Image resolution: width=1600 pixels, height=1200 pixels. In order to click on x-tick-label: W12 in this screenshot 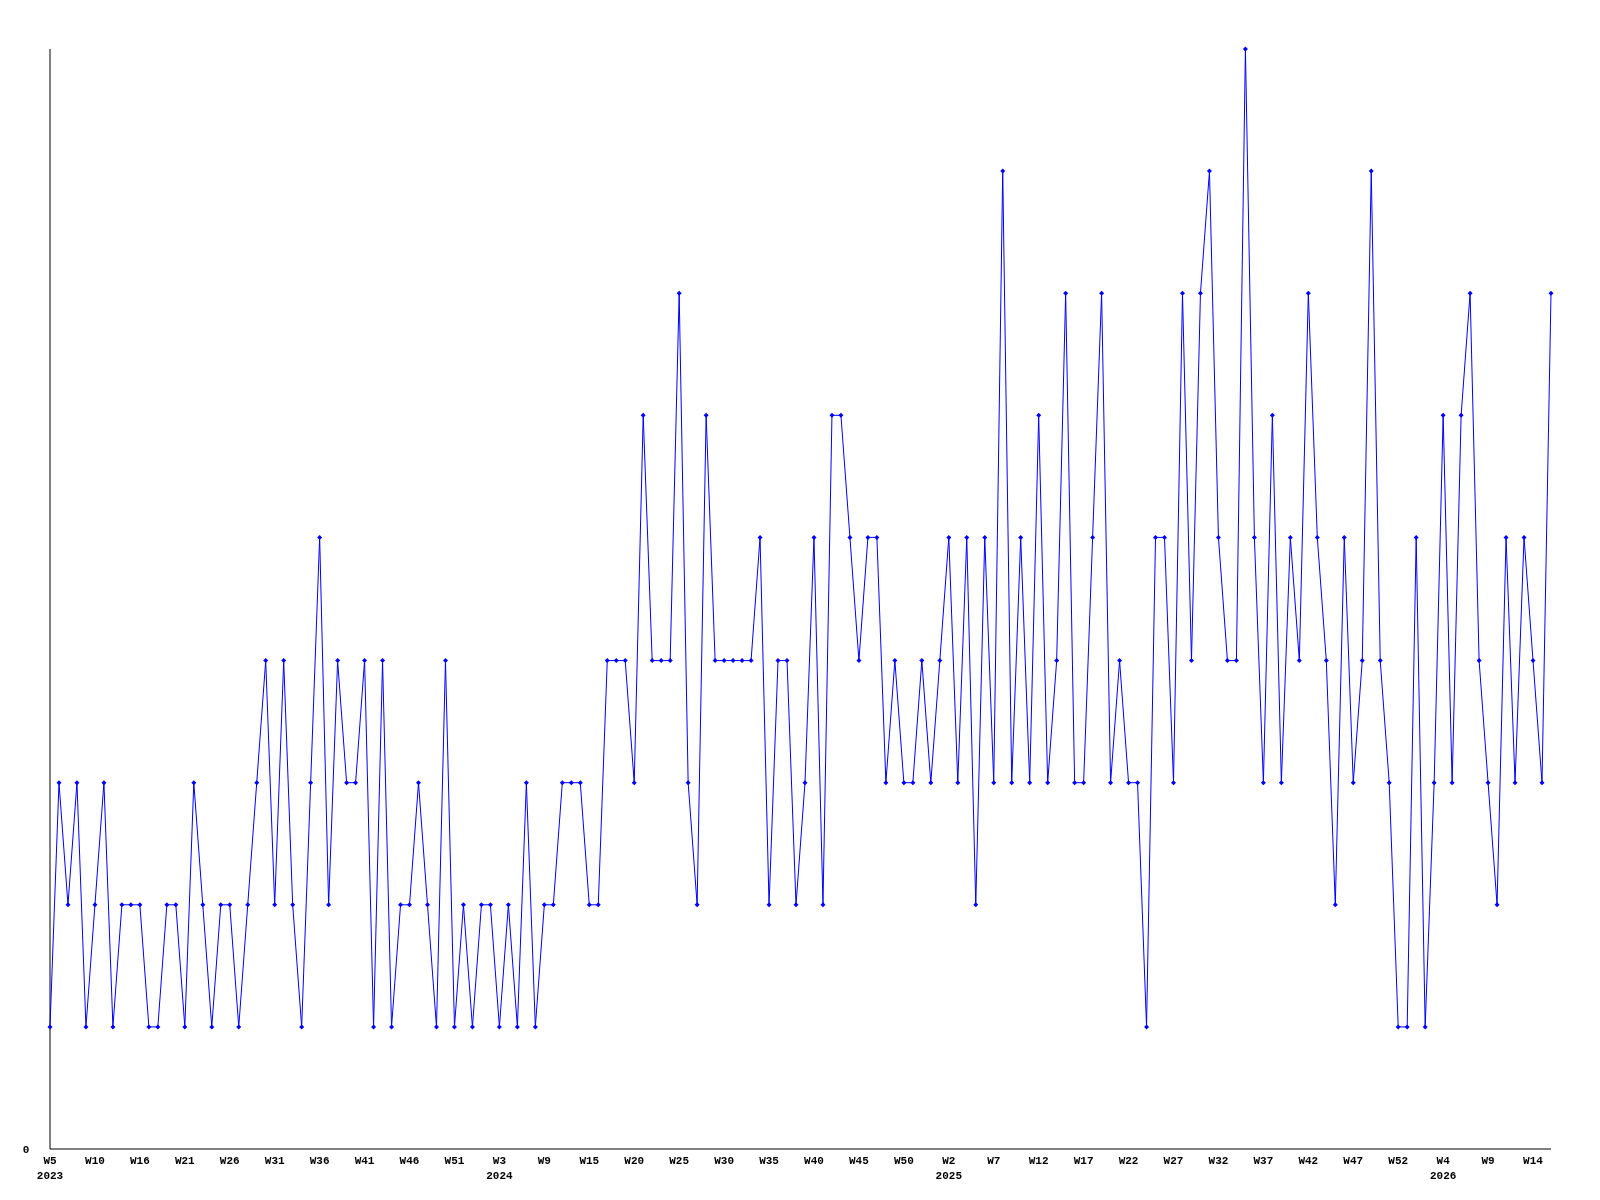, I will do `click(1038, 1161)`.